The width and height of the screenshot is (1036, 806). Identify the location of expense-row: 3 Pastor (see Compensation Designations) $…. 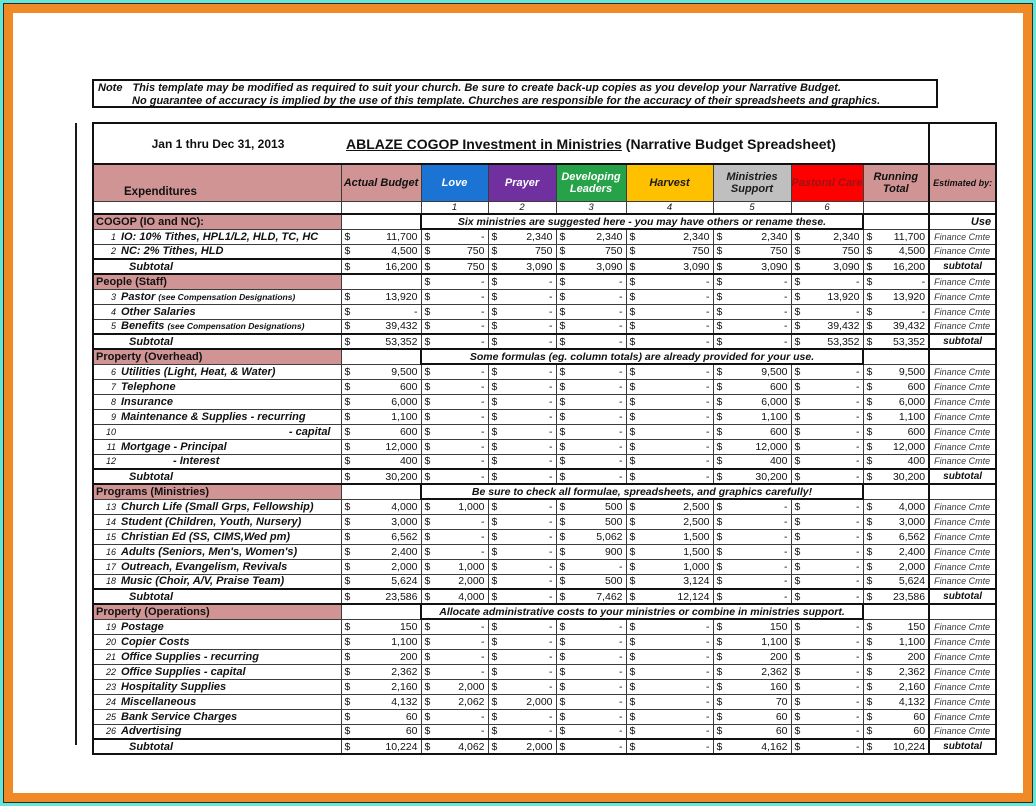
(545, 296).